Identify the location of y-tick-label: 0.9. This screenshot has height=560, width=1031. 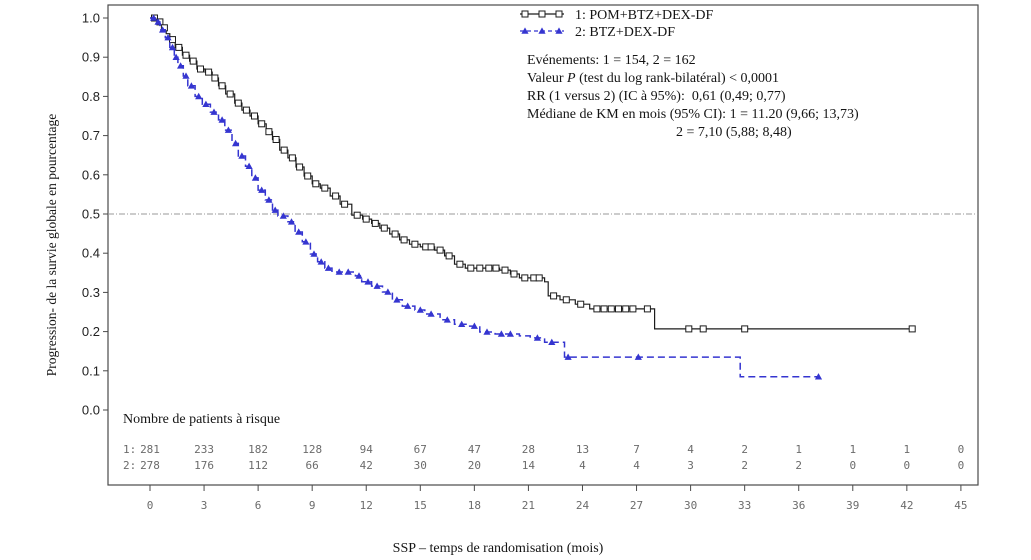
(91, 57).